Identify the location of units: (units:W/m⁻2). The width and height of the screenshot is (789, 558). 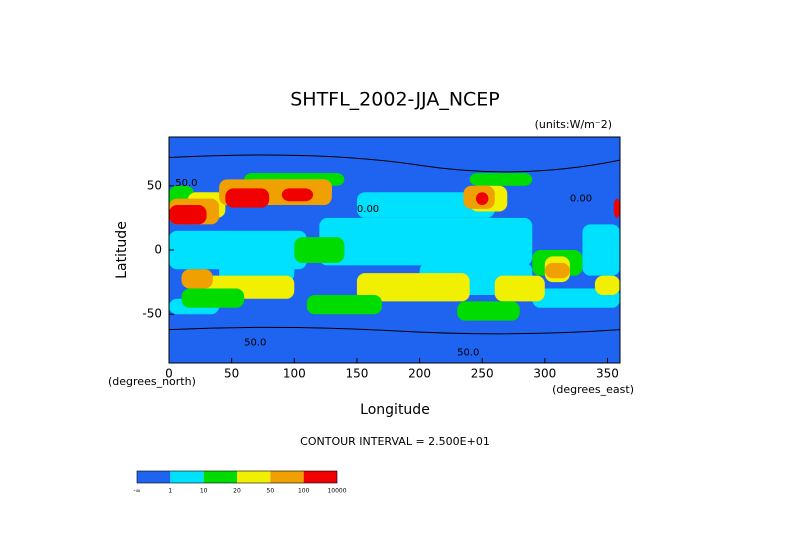
(573, 124).